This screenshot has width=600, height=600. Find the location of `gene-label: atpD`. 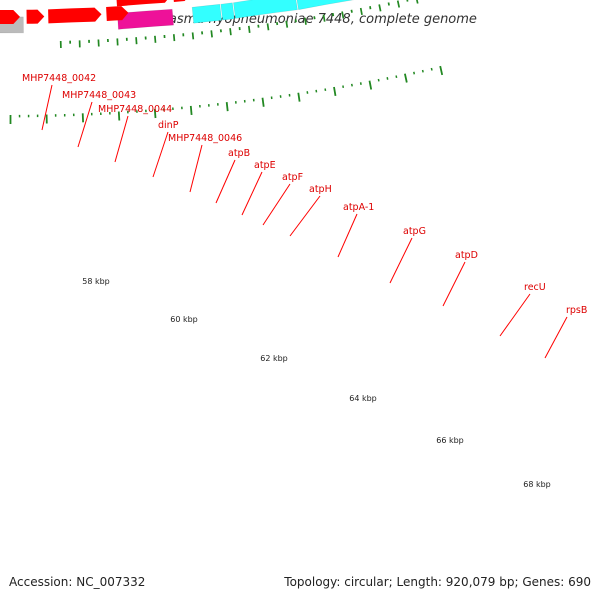

gene-label: atpD is located at coordinates (466, 255).